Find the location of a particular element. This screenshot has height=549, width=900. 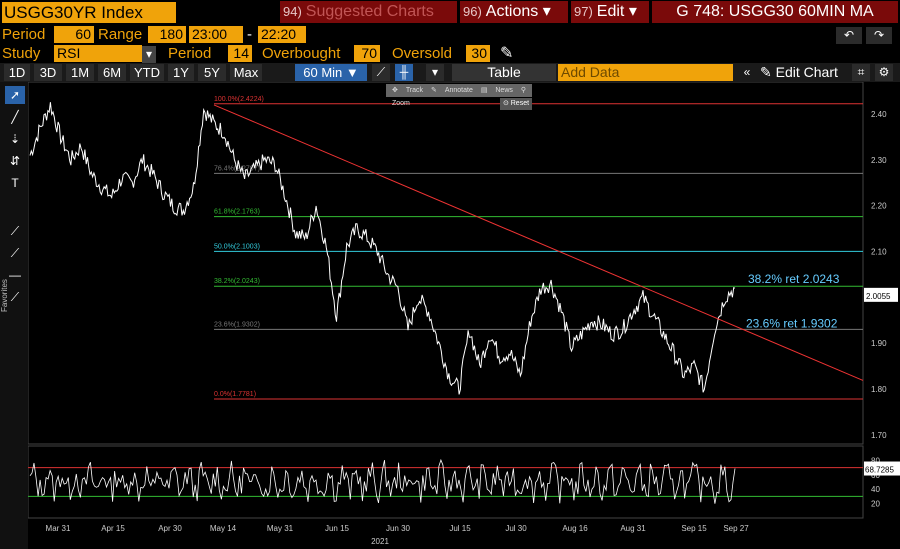

menu-label: Suggested Charts is located at coordinates (369, 11).